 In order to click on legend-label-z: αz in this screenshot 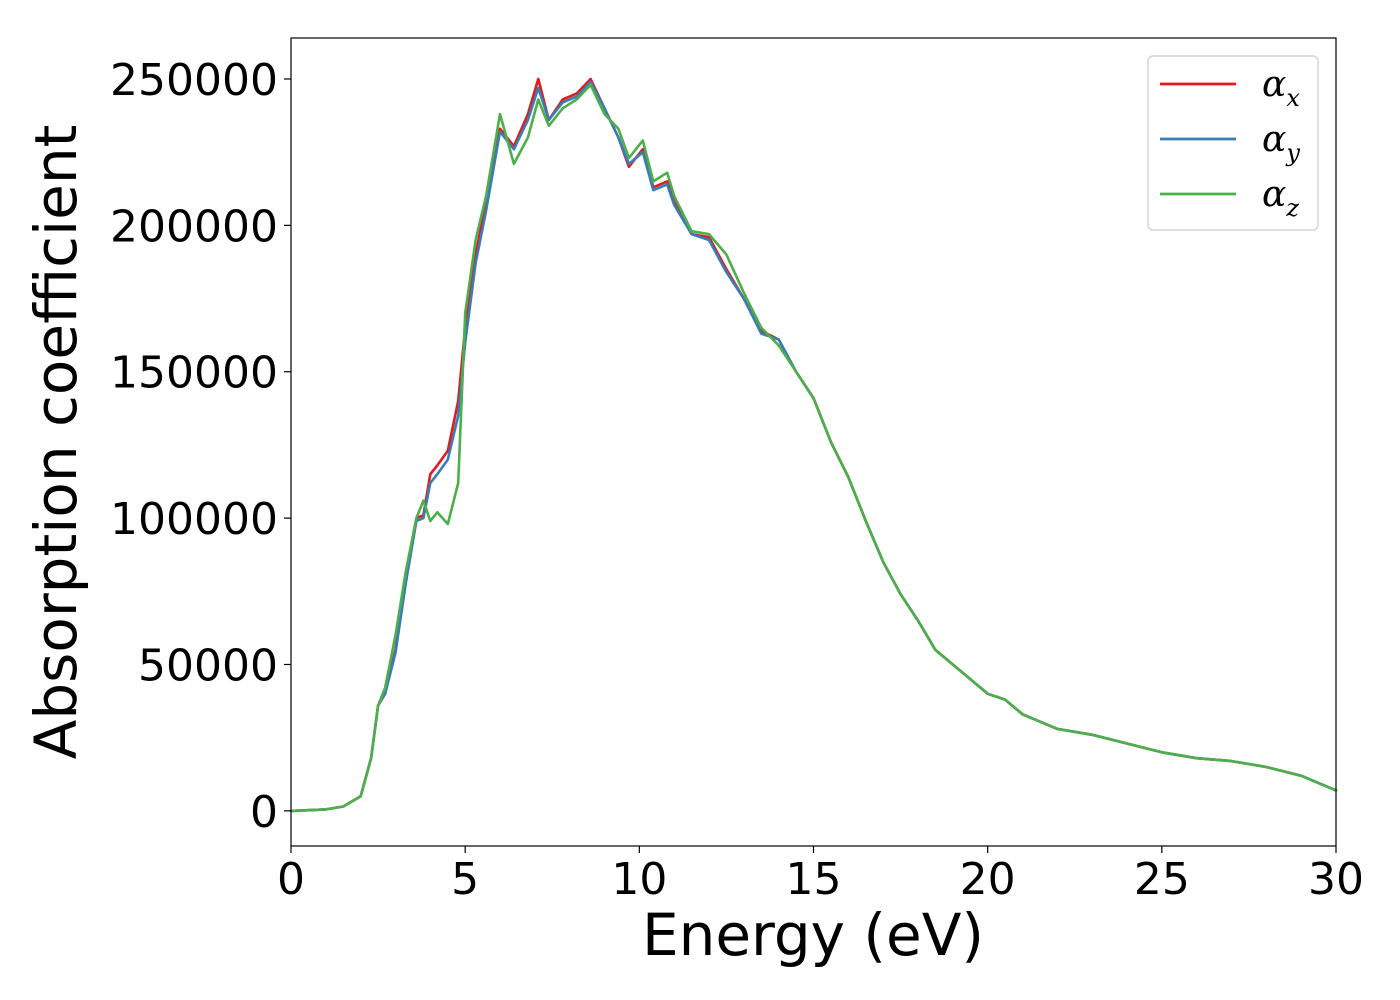, I will do `click(1280, 198)`.